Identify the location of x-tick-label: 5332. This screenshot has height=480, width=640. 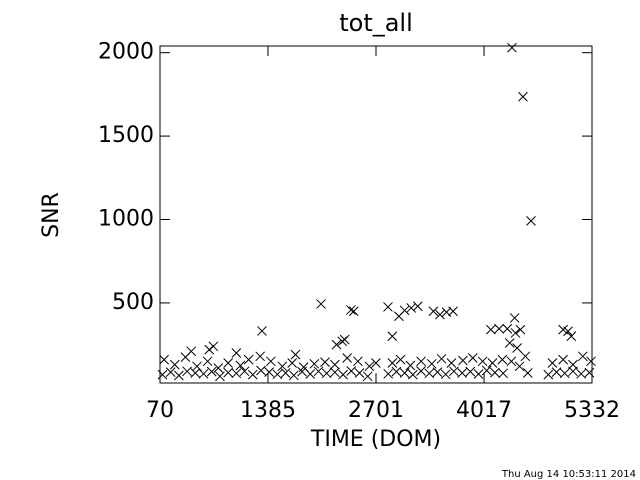
(592, 410).